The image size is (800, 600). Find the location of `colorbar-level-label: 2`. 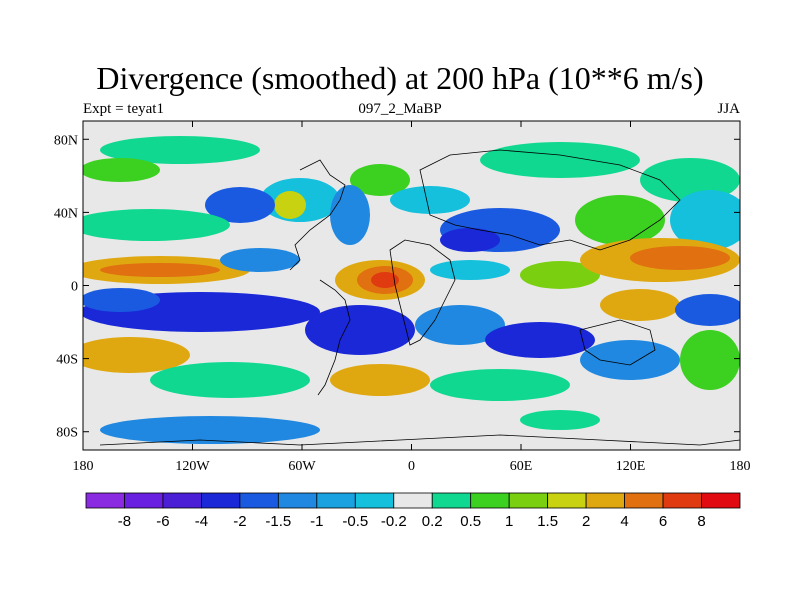

colorbar-level-label: 2 is located at coordinates (586, 521).